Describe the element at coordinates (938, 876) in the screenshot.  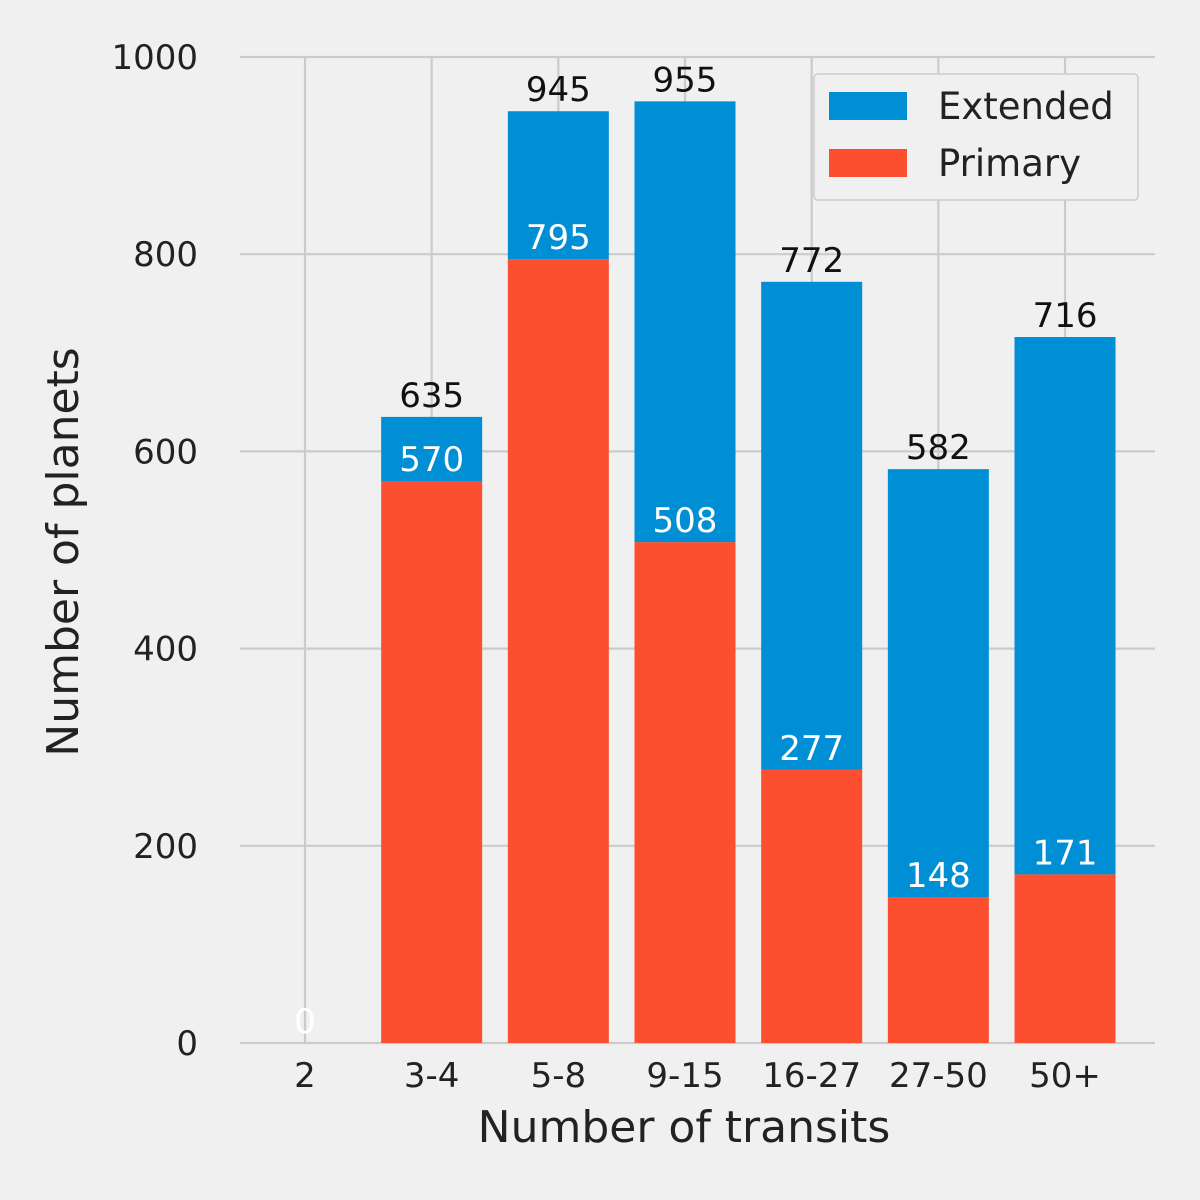
I see `primary-value-label: 148` at that location.